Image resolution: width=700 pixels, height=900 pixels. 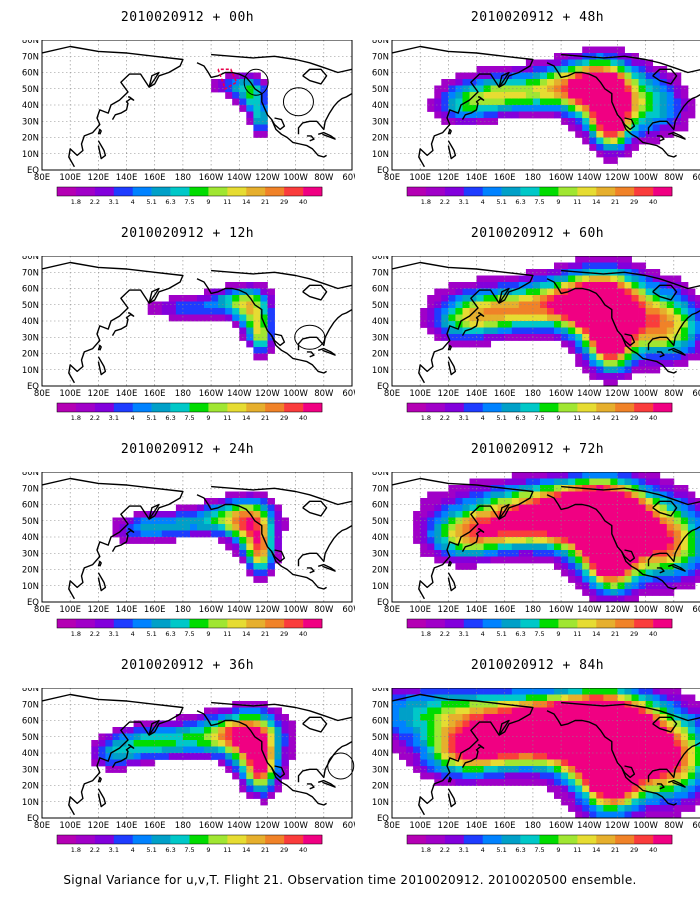 I want to click on panel-title: 2010020912 + 60h, so click(x=537, y=233).